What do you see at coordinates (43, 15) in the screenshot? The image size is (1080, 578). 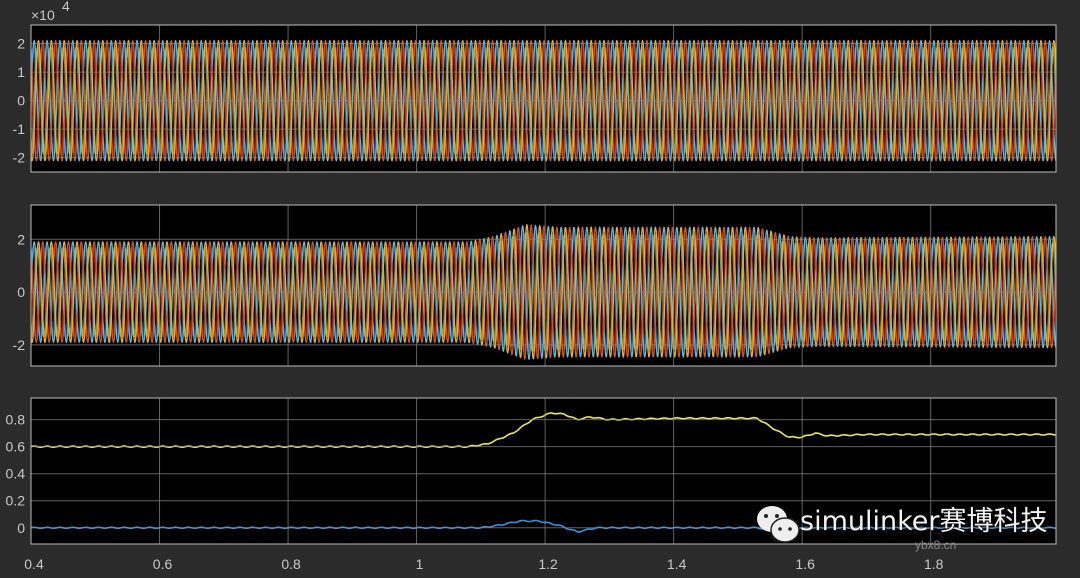 I see `y-exponent-label: ×10` at bounding box center [43, 15].